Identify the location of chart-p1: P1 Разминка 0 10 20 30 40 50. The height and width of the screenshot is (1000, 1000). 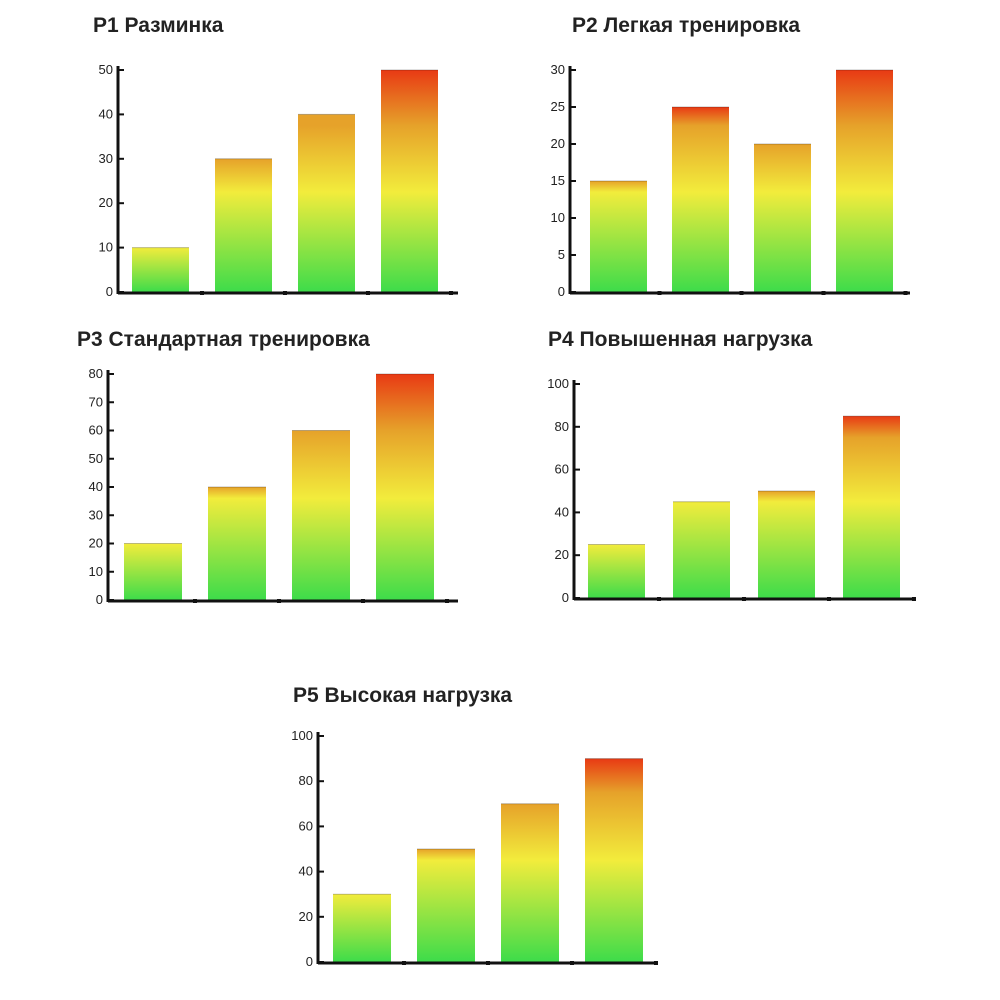
(260, 158).